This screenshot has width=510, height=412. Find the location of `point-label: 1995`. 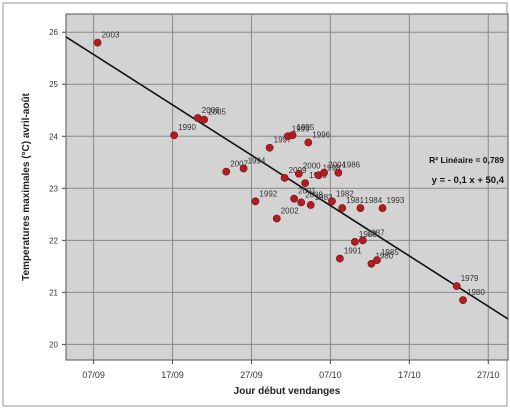

point-label: 1995 is located at coordinates (306, 127).